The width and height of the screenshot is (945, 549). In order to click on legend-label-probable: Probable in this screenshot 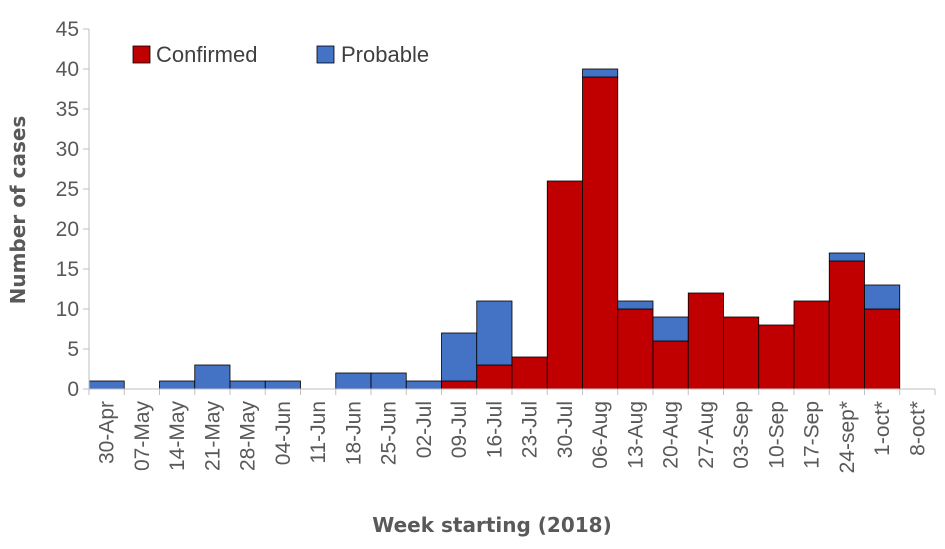, I will do `click(385, 54)`.